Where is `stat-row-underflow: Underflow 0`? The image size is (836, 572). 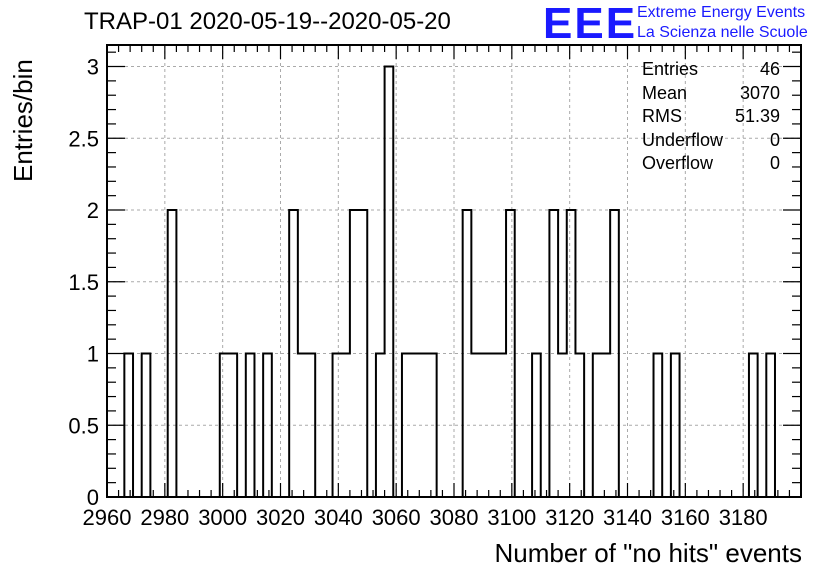
stat-row-underflow: Underflow 0 is located at coordinates (710, 141).